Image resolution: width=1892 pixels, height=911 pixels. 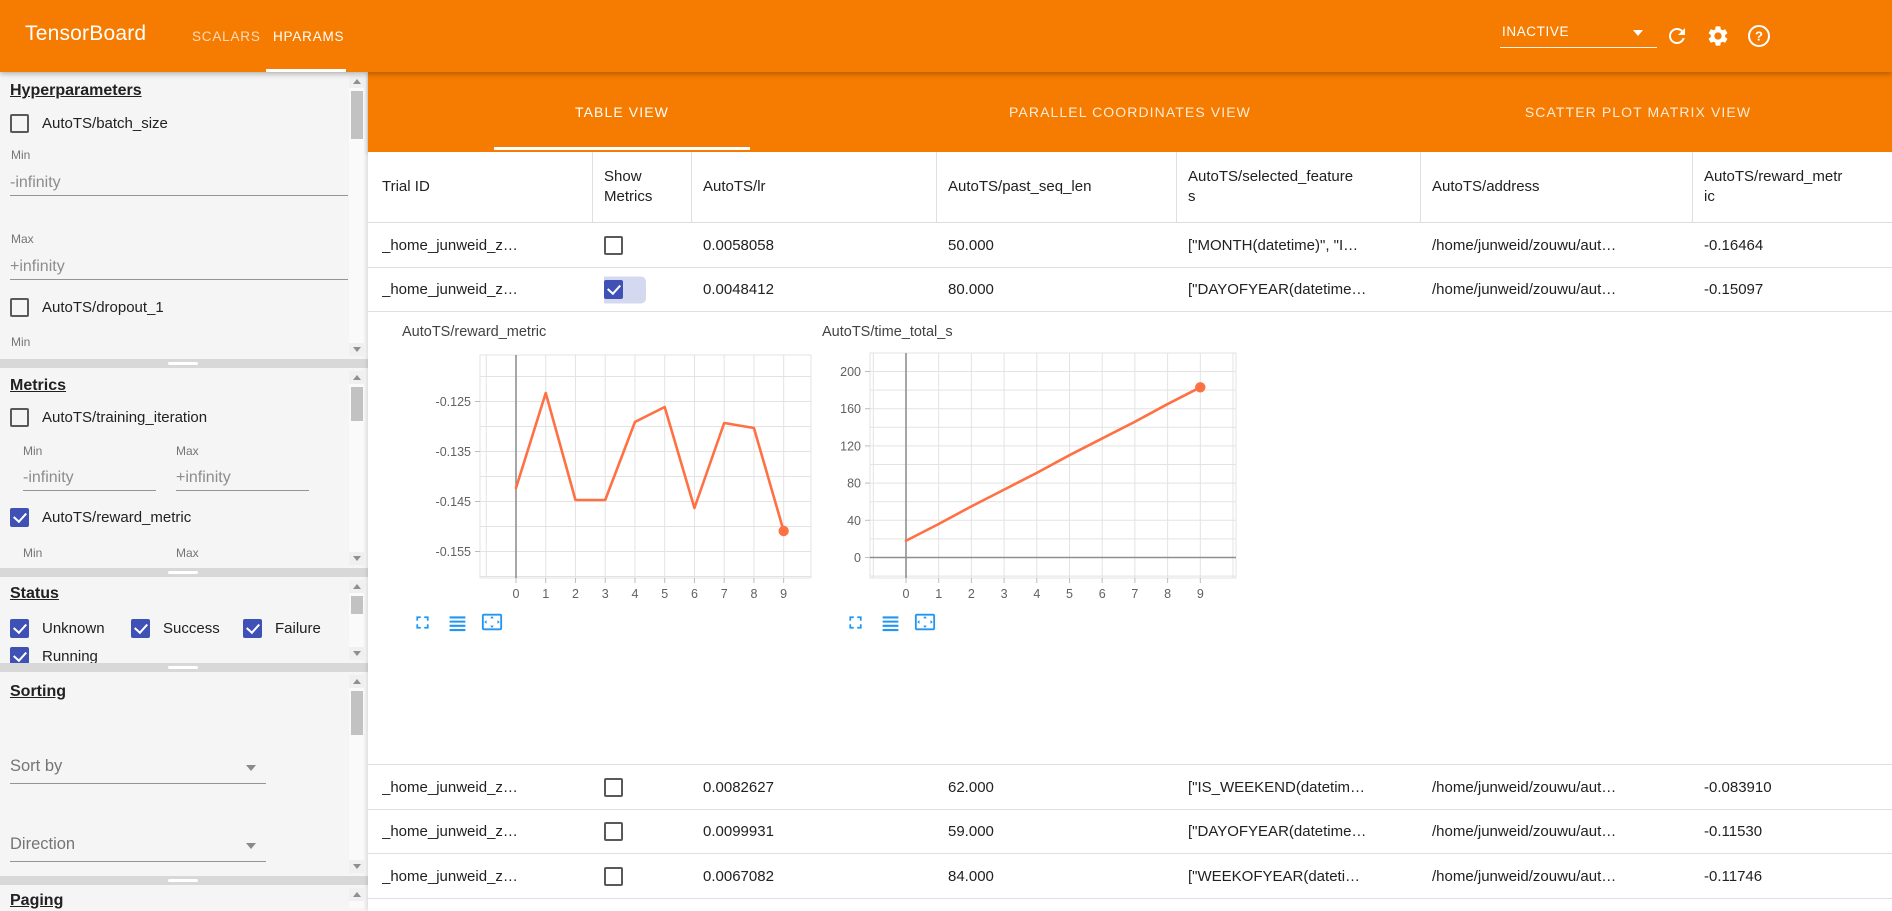 I want to click on tab-table-view: TABLE VIEW, so click(x=622, y=112).